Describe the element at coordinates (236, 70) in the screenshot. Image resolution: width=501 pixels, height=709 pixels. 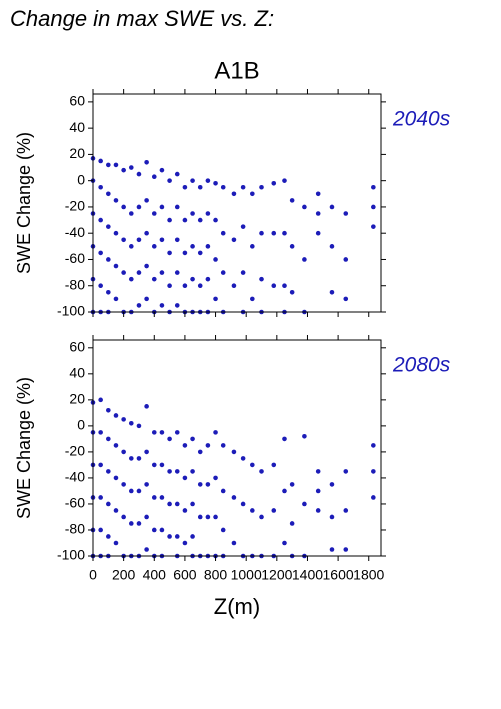
I see `scenario-label: A1B` at that location.